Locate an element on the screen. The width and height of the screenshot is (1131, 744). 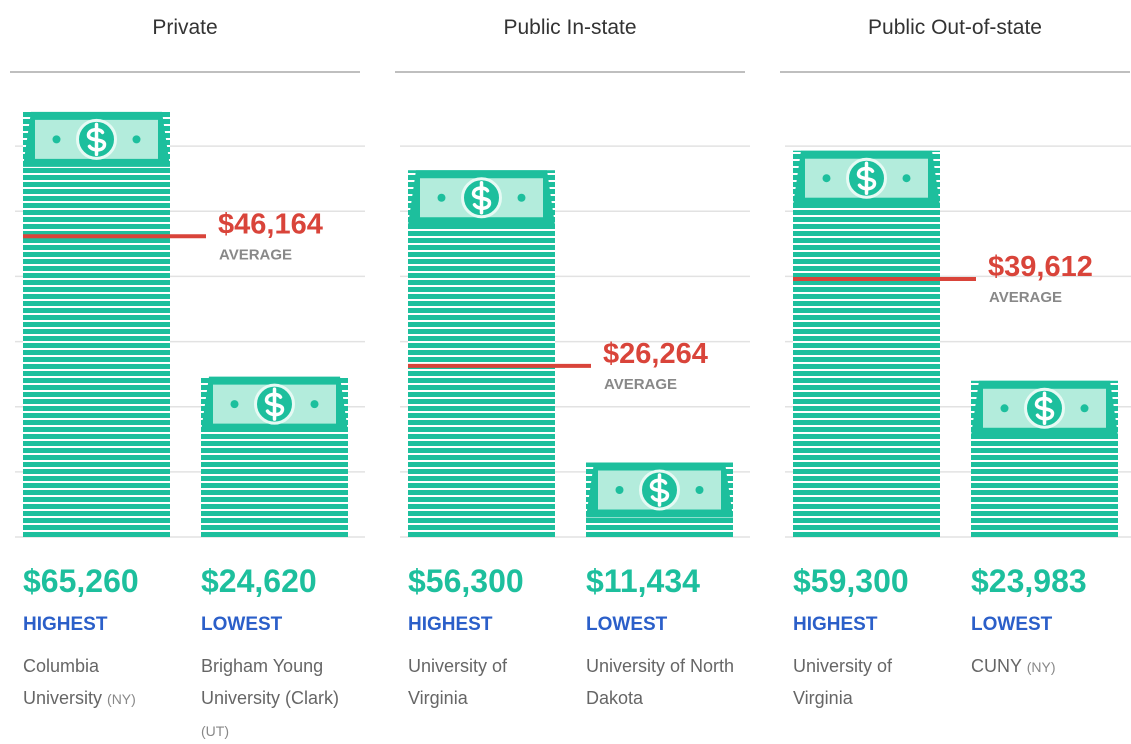
school: Columbia University is located at coordinates (63, 682).